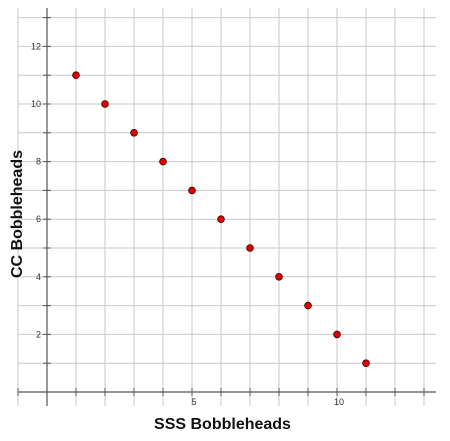 This screenshot has width=450, height=441. Describe the element at coordinates (36, 104) in the screenshot. I see `y-tick-label: 10` at that location.